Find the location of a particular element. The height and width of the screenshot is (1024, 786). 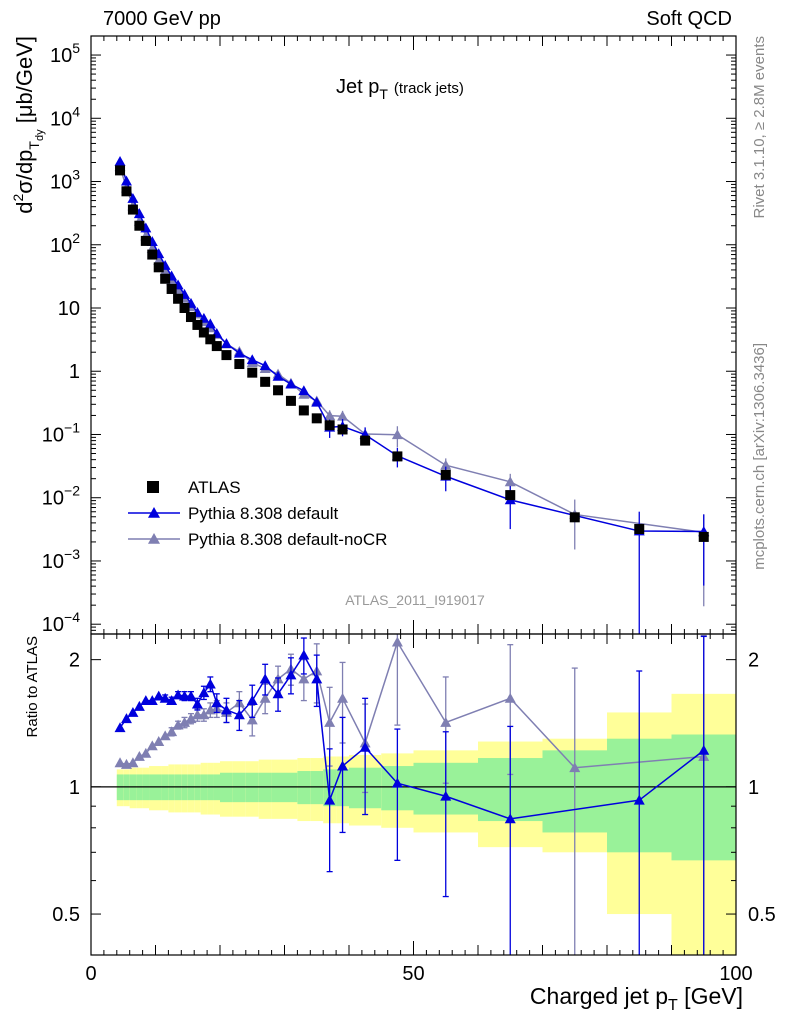

x-axis-label: Charged jet pT [GeV] is located at coordinates (636, 998).